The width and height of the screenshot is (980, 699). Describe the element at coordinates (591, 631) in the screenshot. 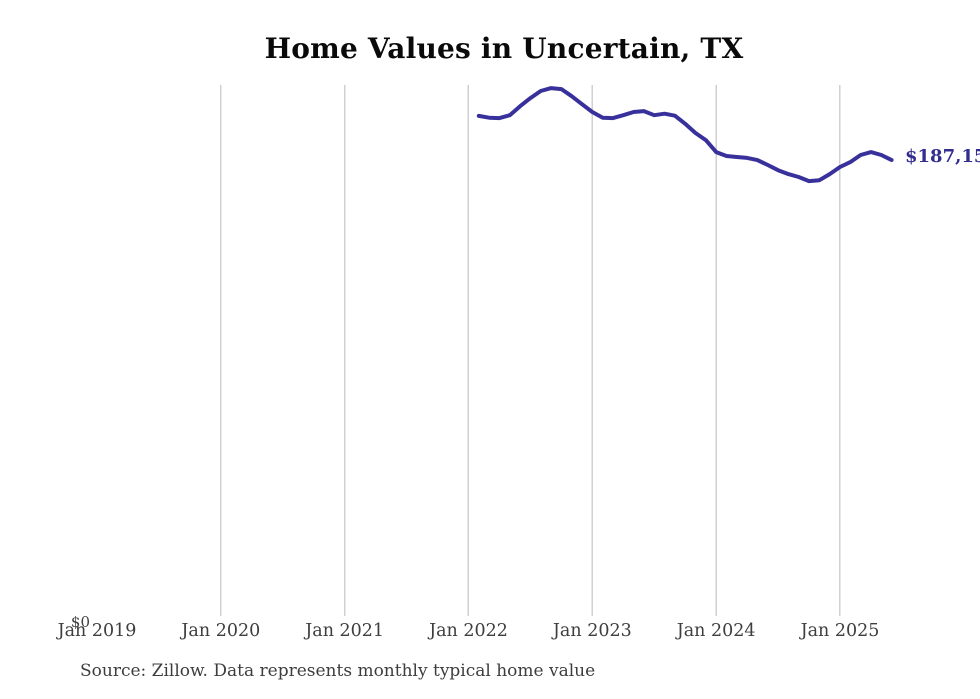

I see `x-tick-jan-2023: Jan 2023` at that location.